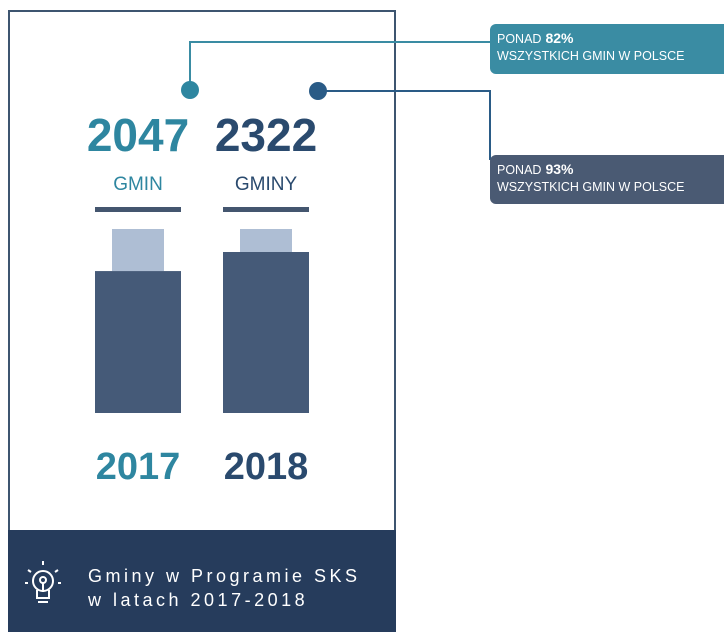 Image resolution: width=724 pixels, height=632 pixels. Describe the element at coordinates (138, 467) in the screenshot. I see `year: 2017` at that location.